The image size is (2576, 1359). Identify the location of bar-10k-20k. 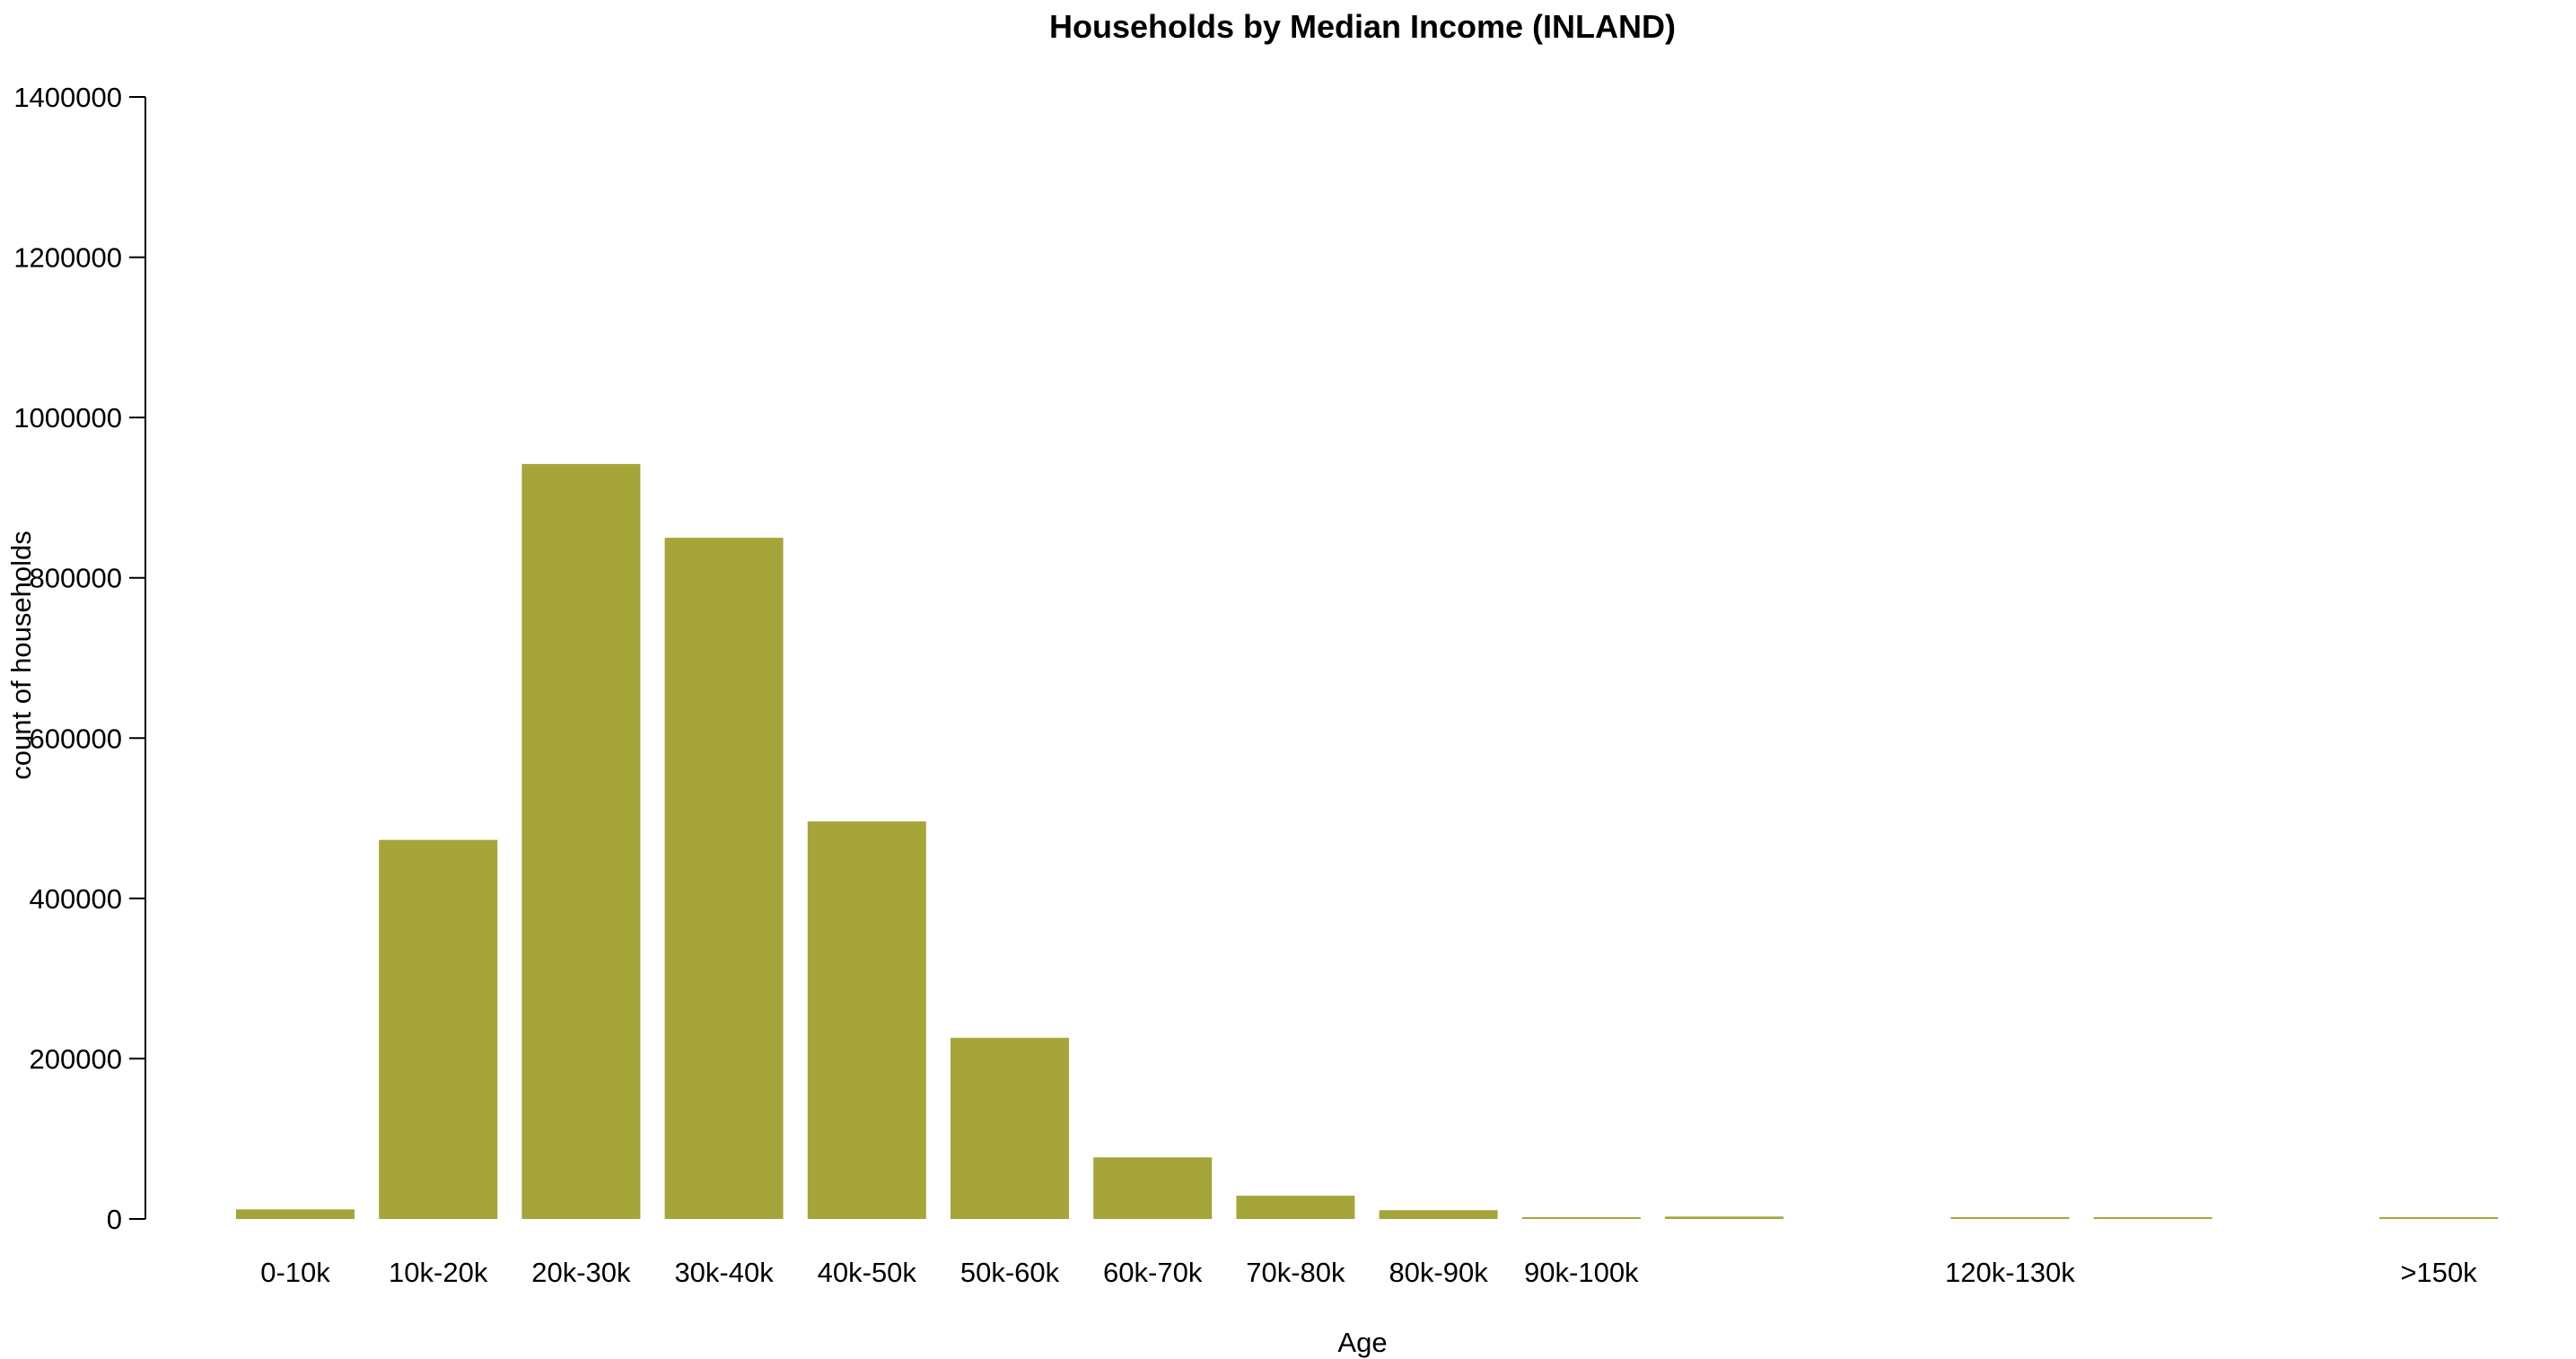
(438, 1029).